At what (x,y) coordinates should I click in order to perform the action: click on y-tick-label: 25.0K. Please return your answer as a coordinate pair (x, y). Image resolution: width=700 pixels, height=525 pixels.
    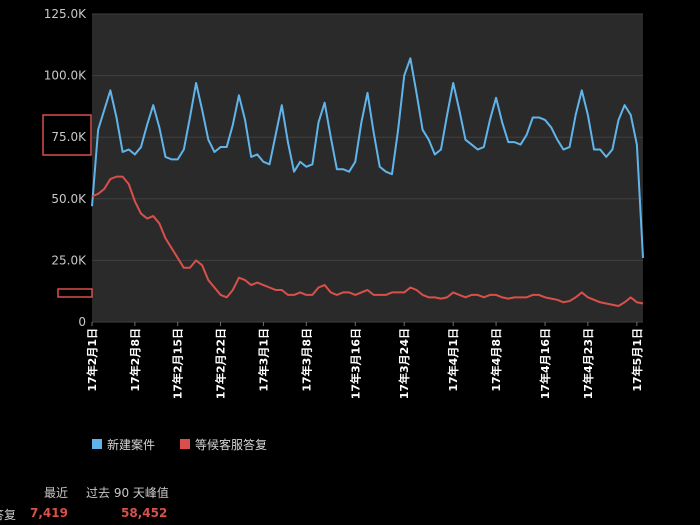
    Looking at the image, I should click on (69, 260).